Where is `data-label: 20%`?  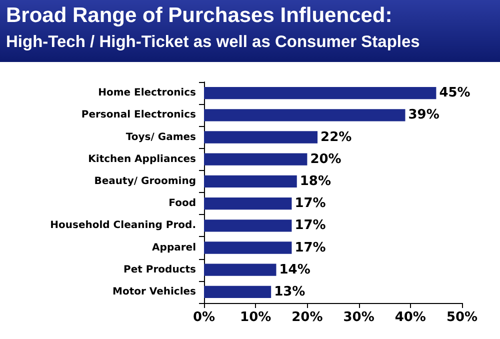 data-label: 20% is located at coordinates (326, 159).